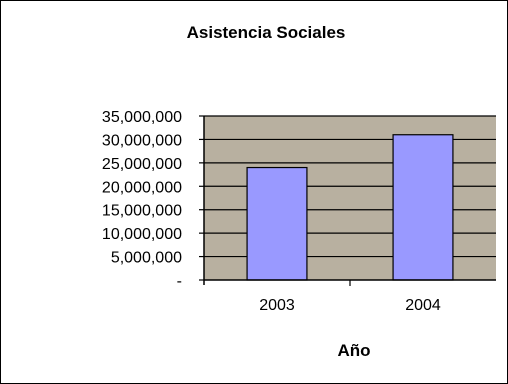  I want to click on bar-2004, so click(423, 207).